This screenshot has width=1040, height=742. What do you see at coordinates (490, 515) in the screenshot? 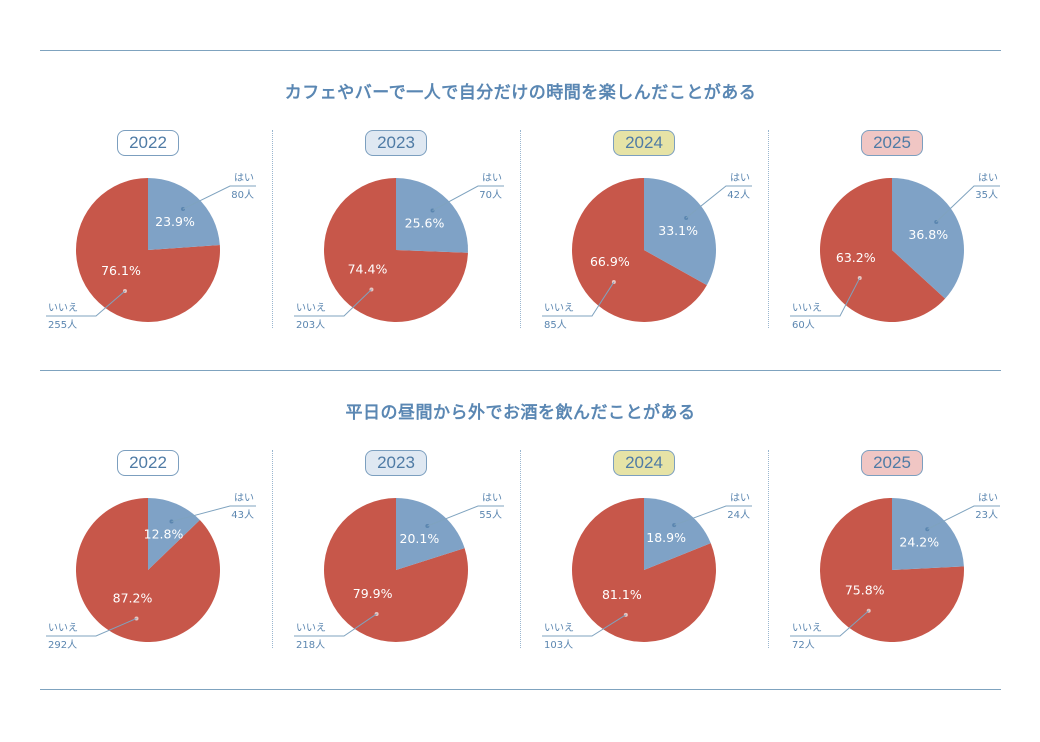
I see `callout-count-yes: 55人` at bounding box center [490, 515].